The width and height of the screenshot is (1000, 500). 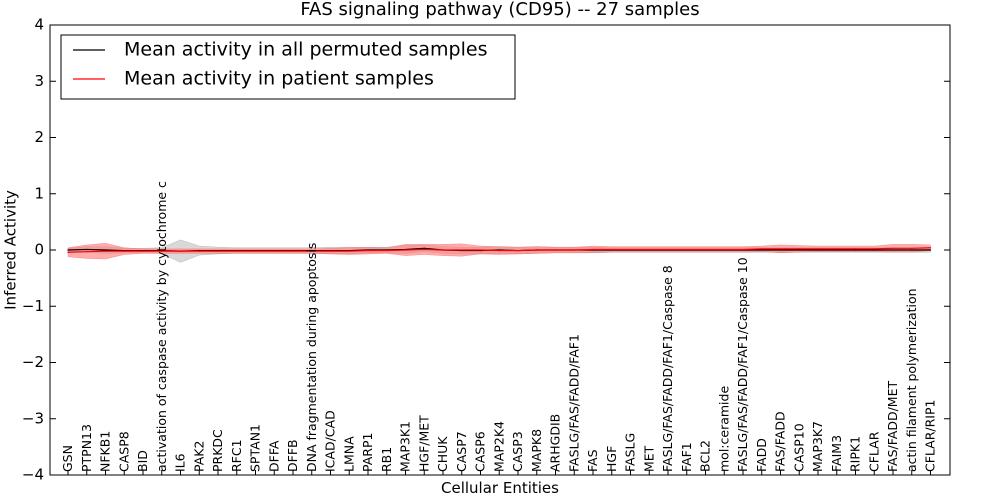 I want to click on x-category-label: FASLG/FAS/FADD/FAF1/Caspase 10, so click(x=742, y=364).